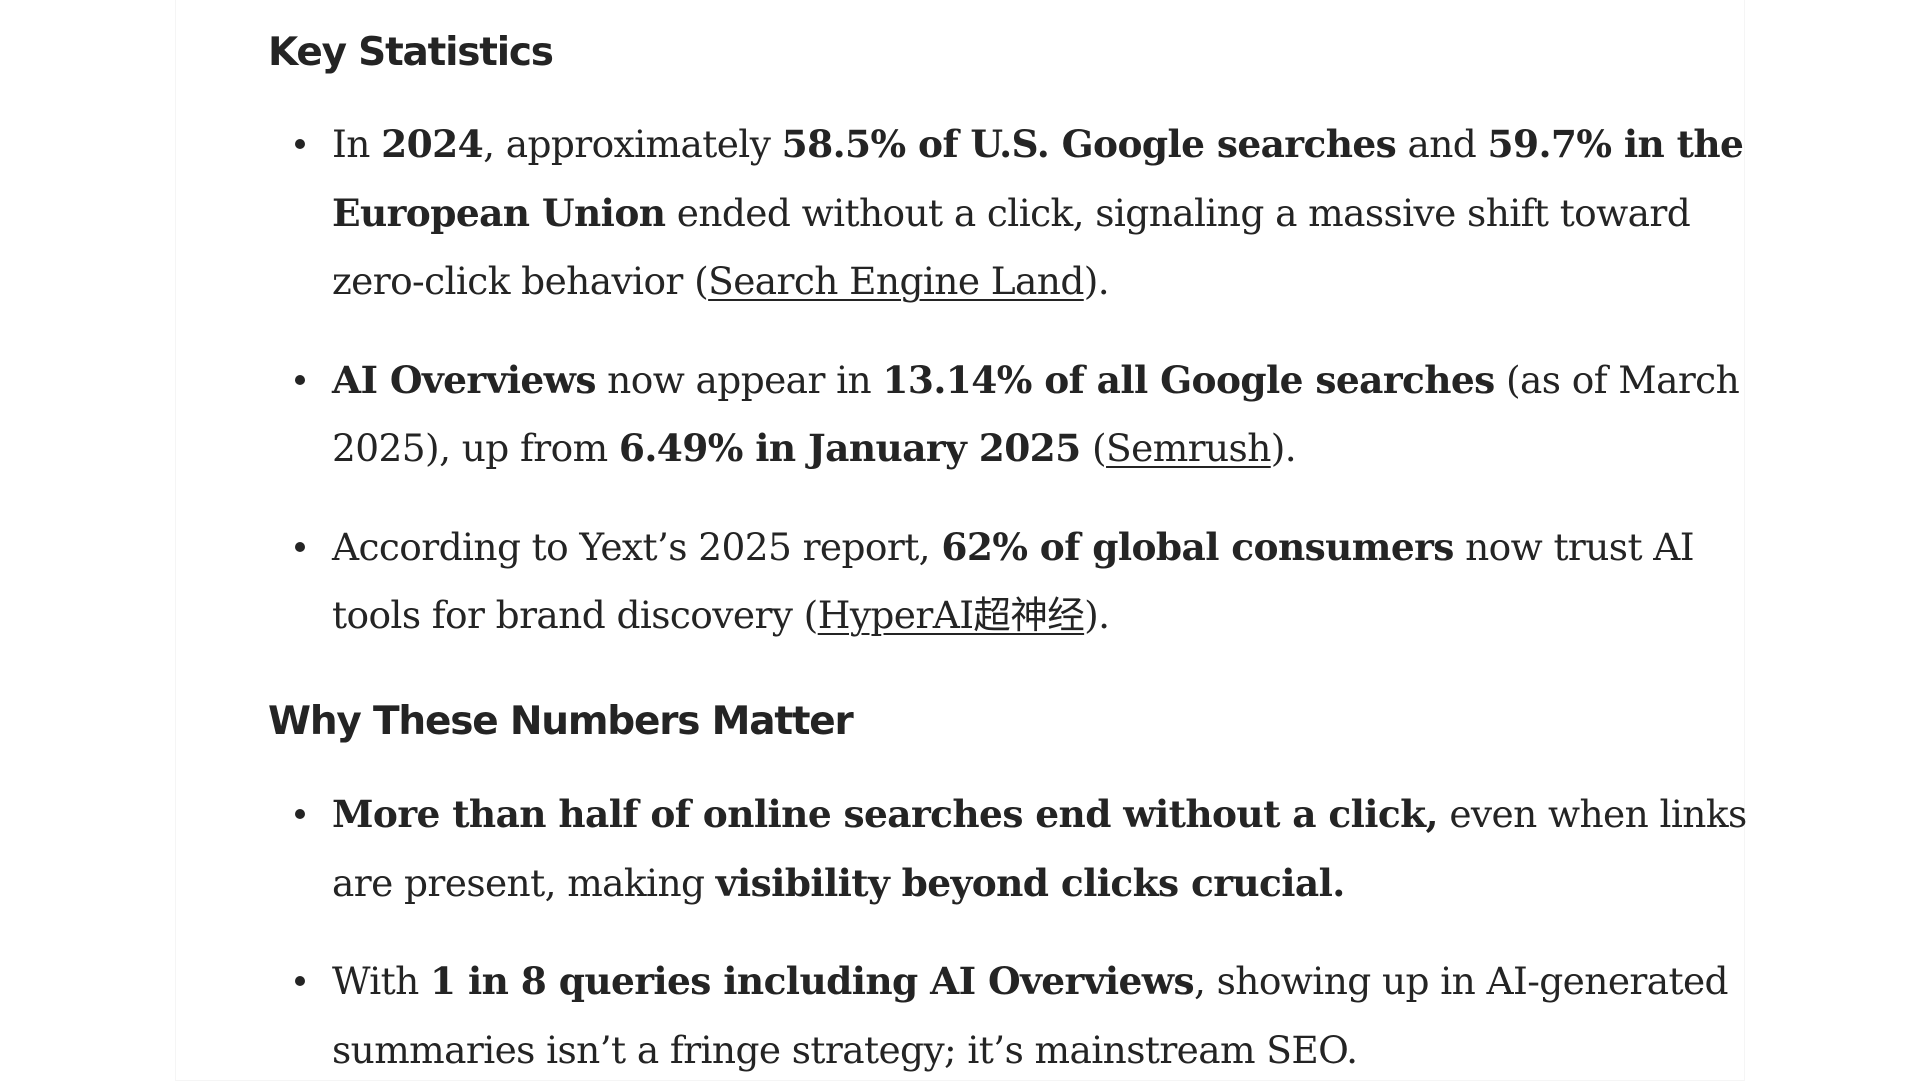  What do you see at coordinates (524, 883) in the screenshot?
I see `body-text: are present, making` at bounding box center [524, 883].